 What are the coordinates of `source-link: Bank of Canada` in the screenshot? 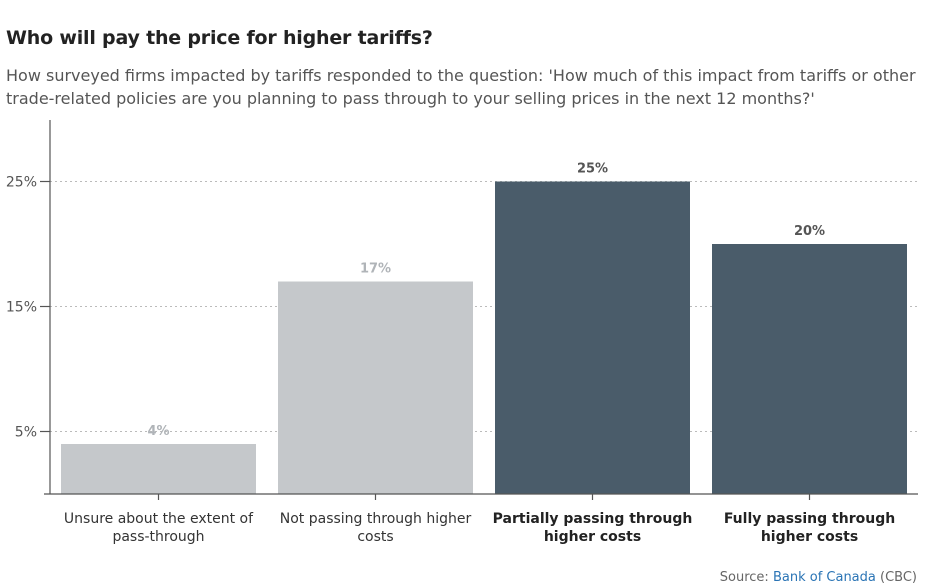 It's located at (824, 577).